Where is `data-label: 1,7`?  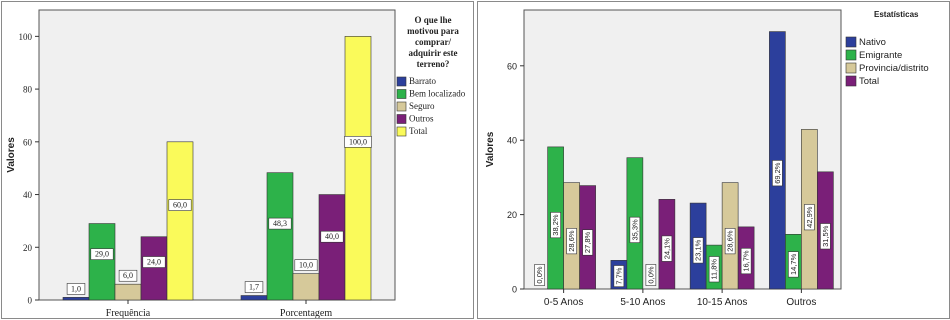 data-label: 1,7 is located at coordinates (254, 287).